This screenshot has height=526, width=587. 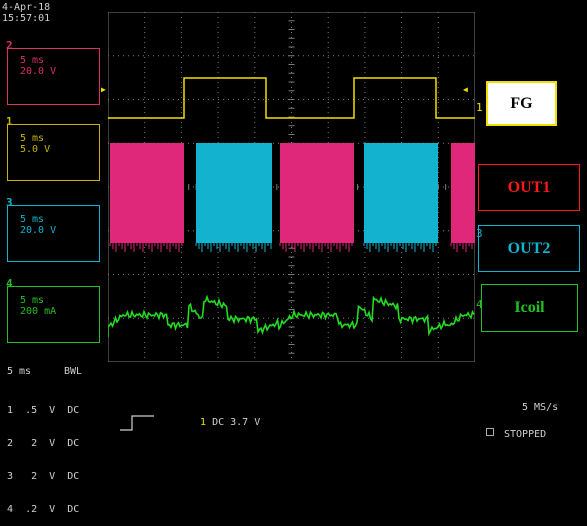 I want to click on channel-4-number: 4, so click(x=9, y=283).